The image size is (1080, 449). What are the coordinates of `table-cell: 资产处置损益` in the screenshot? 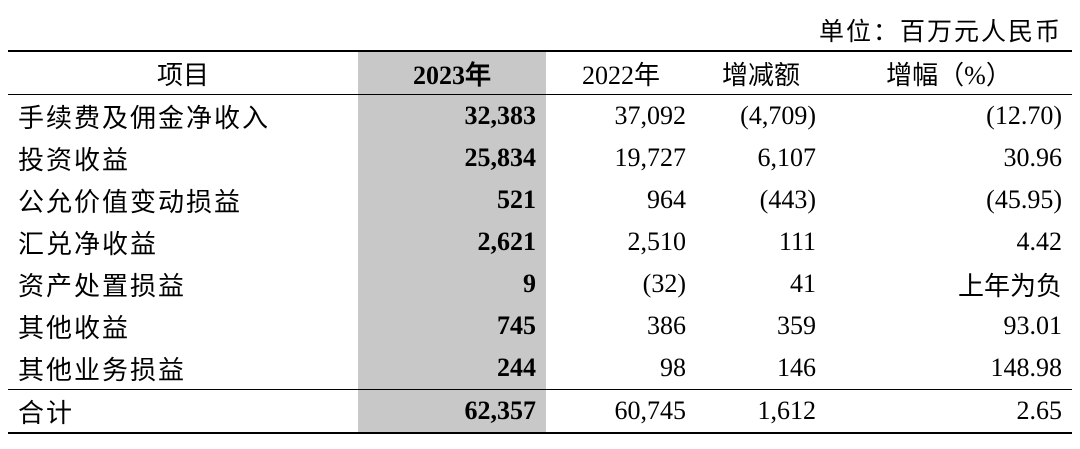 It's located at (102, 286).